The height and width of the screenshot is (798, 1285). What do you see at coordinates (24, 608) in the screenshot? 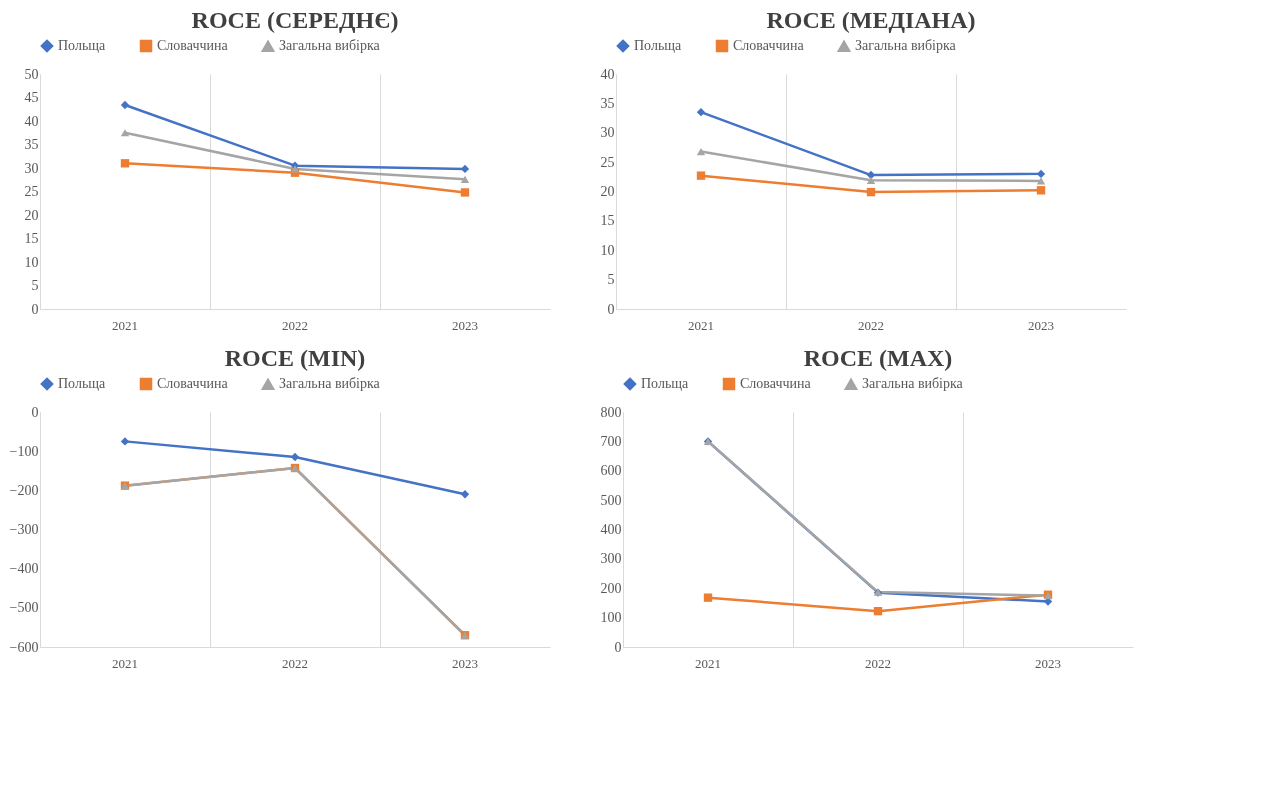
I see `y-tick-label: −500` at bounding box center [24, 608].